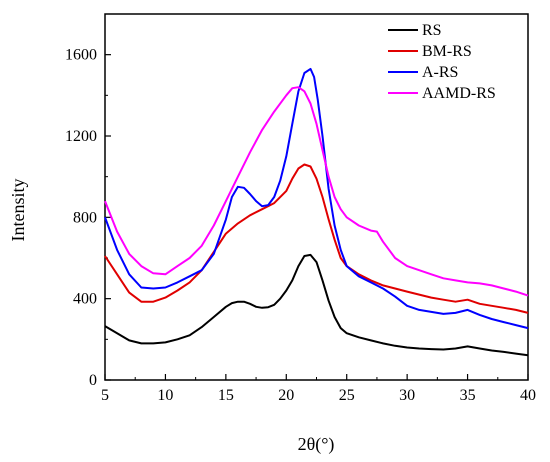 This screenshot has height=462, width=550. What do you see at coordinates (286, 395) in the screenshot?
I see `x-tick-label: 20` at bounding box center [286, 395].